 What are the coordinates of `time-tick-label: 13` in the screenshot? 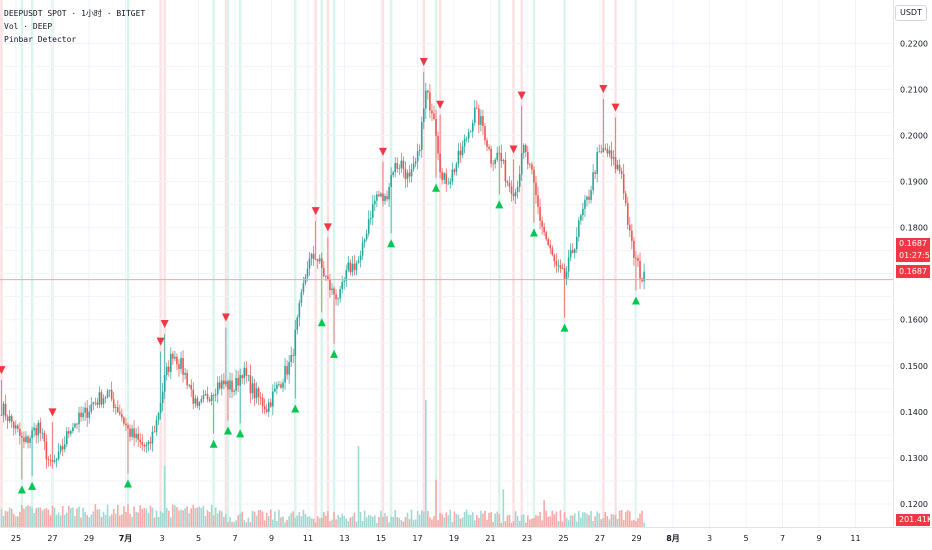 It's located at (344, 538).